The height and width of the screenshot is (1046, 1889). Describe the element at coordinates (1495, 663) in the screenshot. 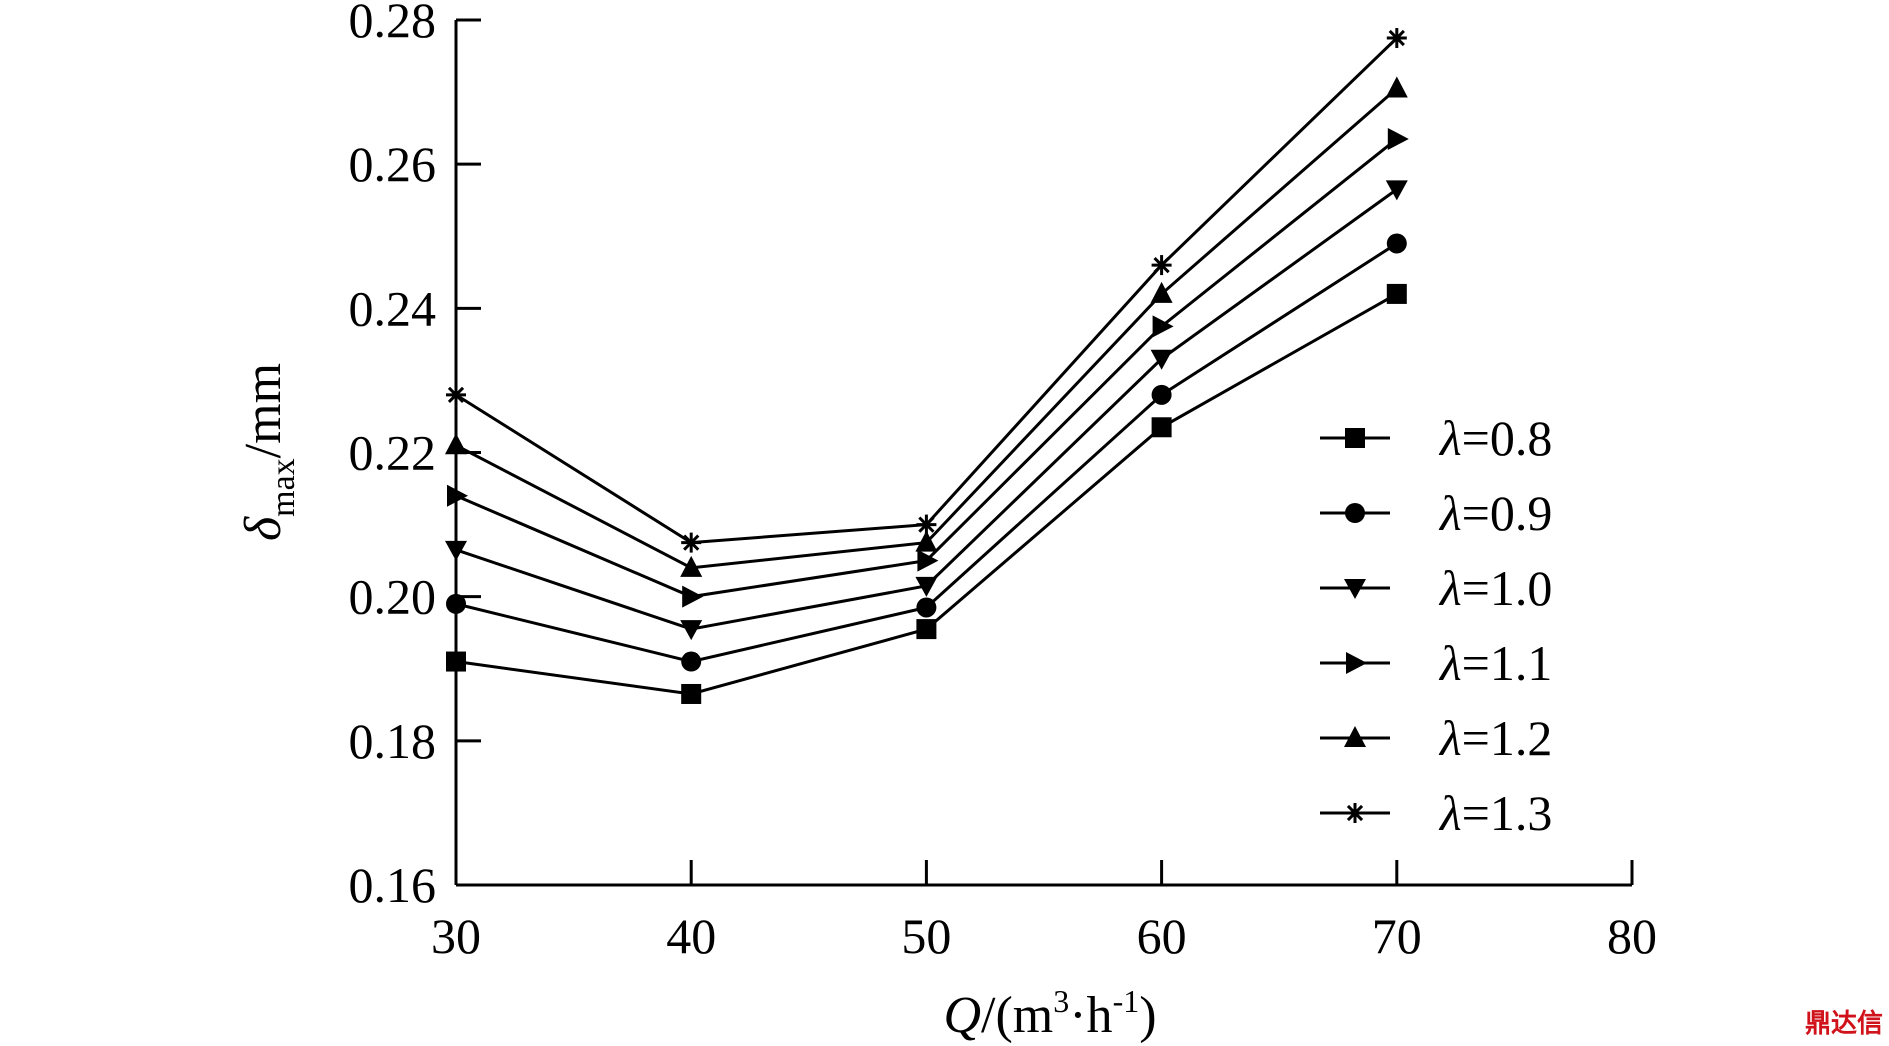

I see `legend-label: λ=1.1` at that location.